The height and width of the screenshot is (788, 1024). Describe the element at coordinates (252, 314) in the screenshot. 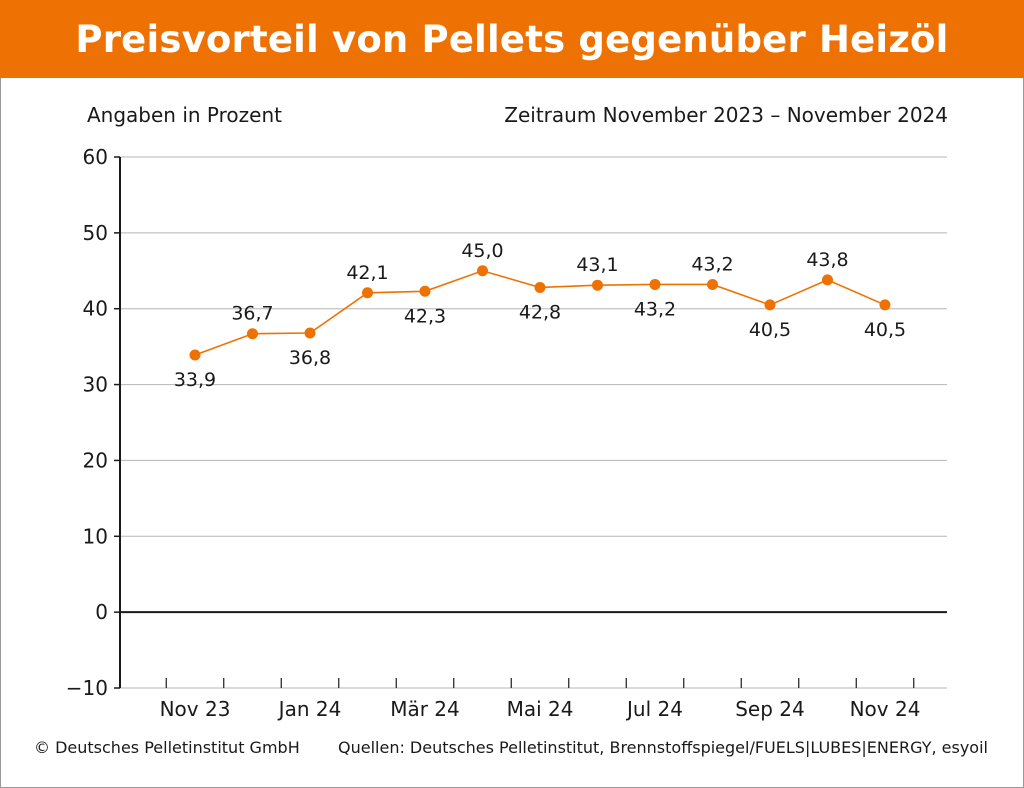

I see `data-label: 36,7` at that location.